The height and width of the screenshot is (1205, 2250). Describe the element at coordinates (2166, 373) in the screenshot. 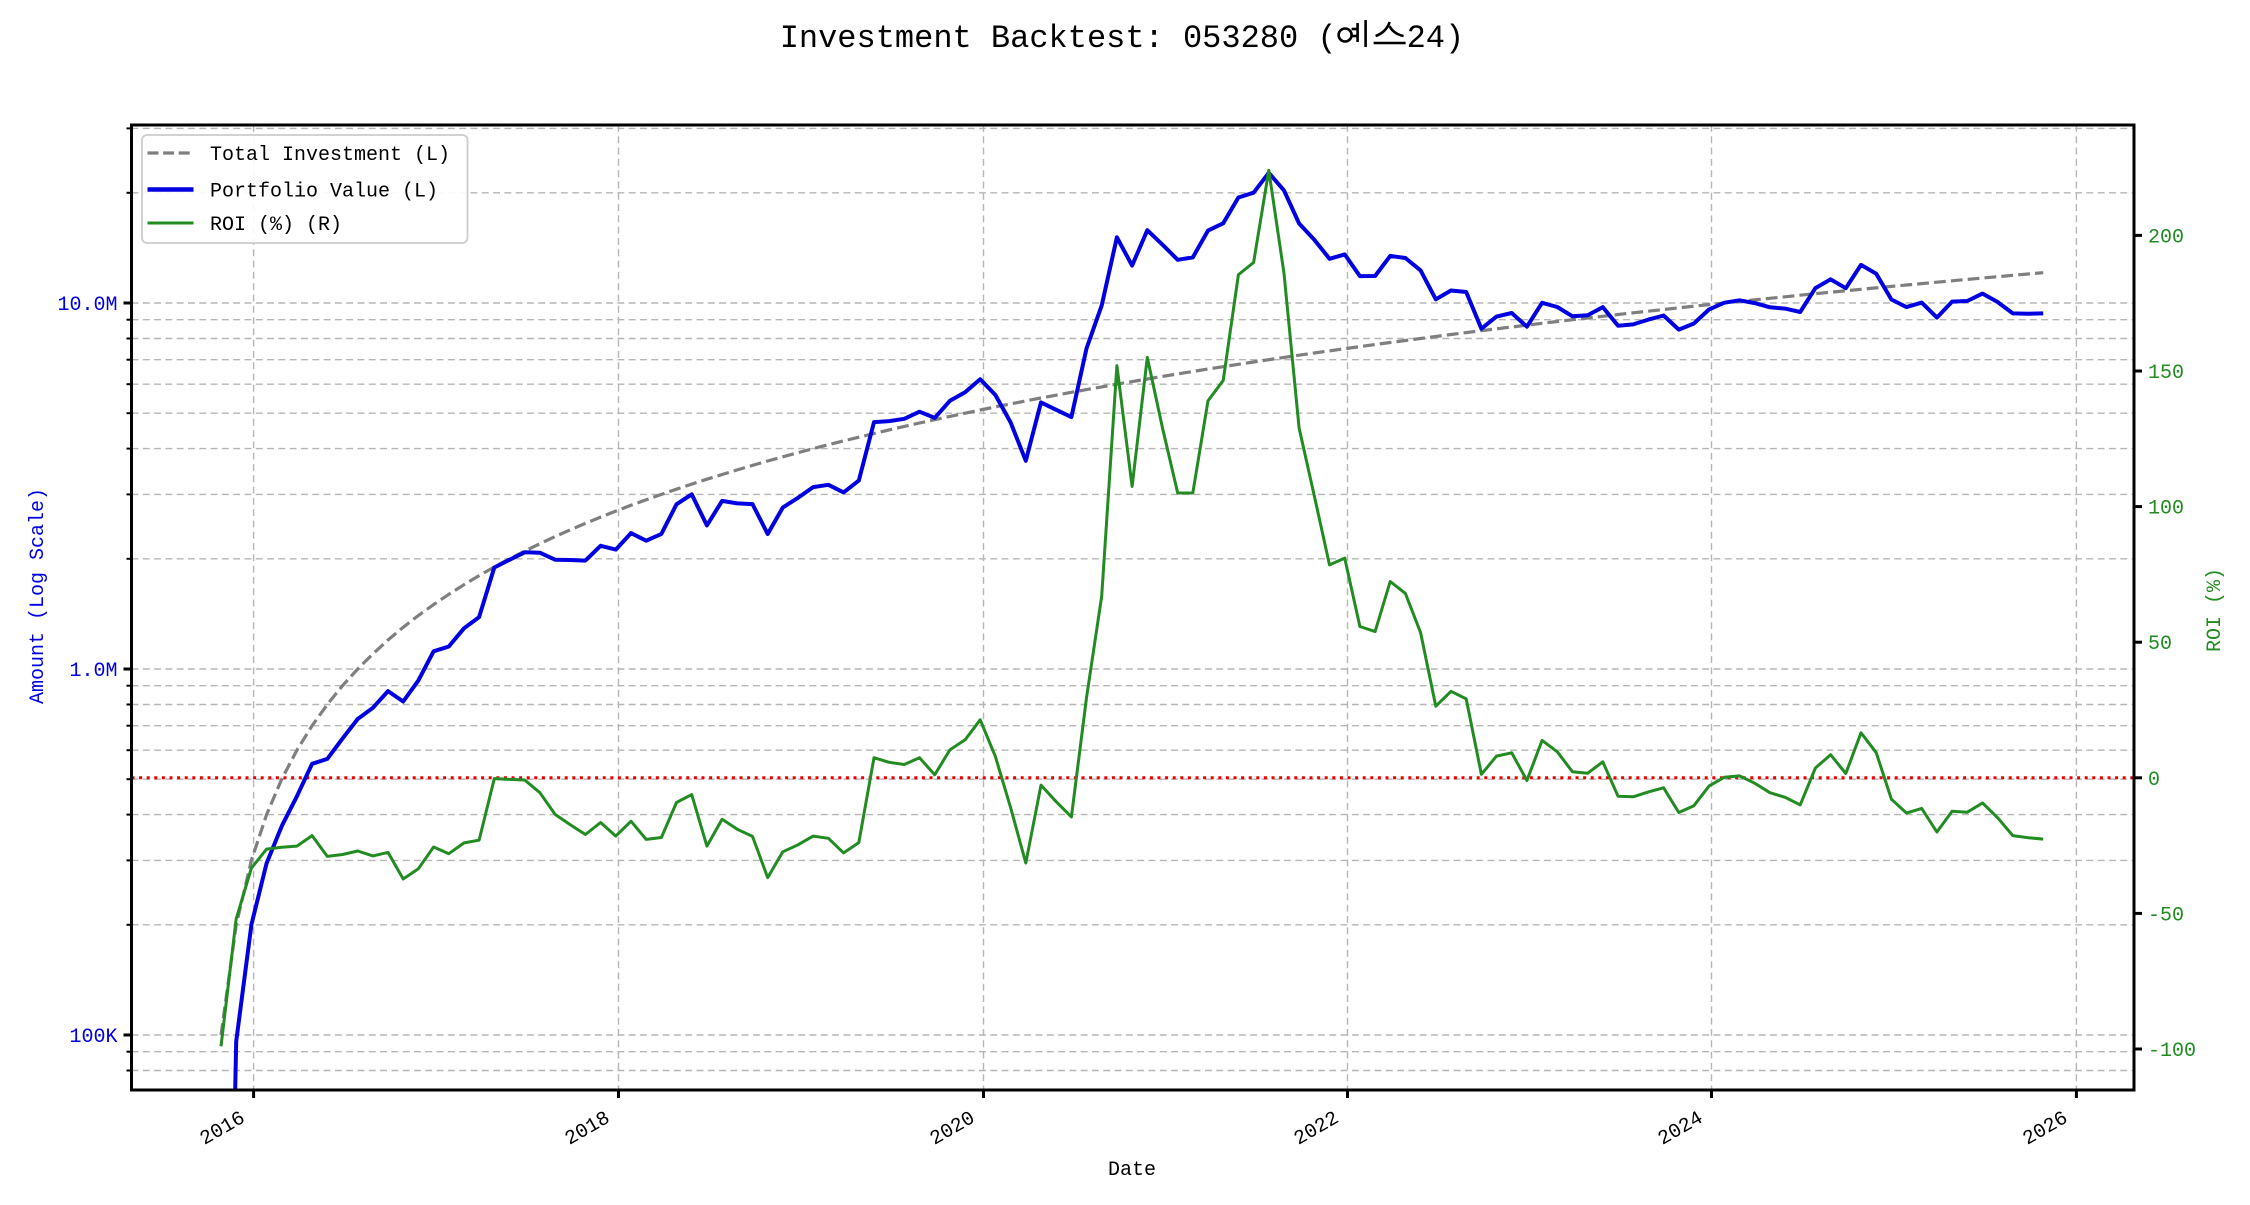

I see `svg-text: 150` at that location.